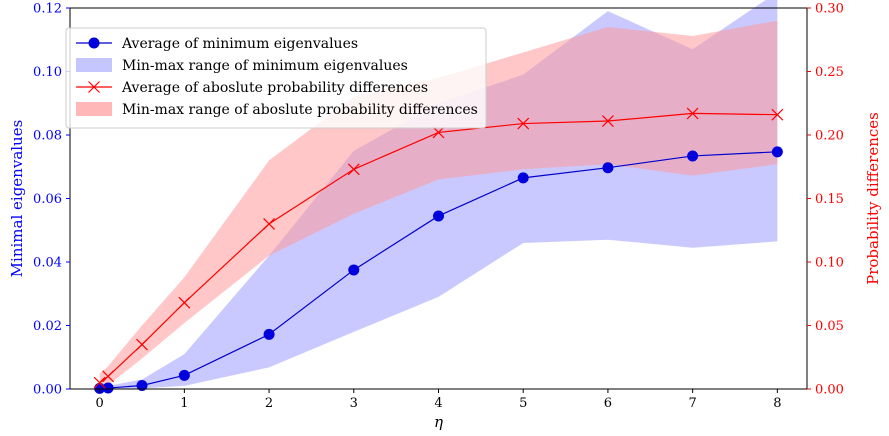 The height and width of the screenshot is (436, 889). I want to click on y-left-tick-label: 0.12, so click(47, 9).